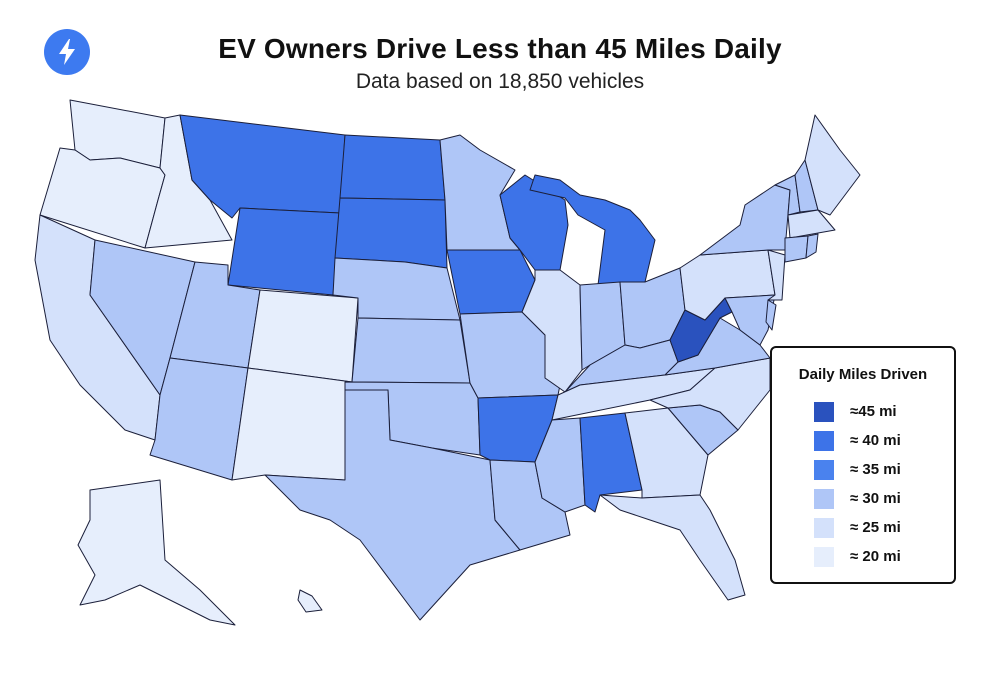  I want to click on state-nc, so click(710, 394).